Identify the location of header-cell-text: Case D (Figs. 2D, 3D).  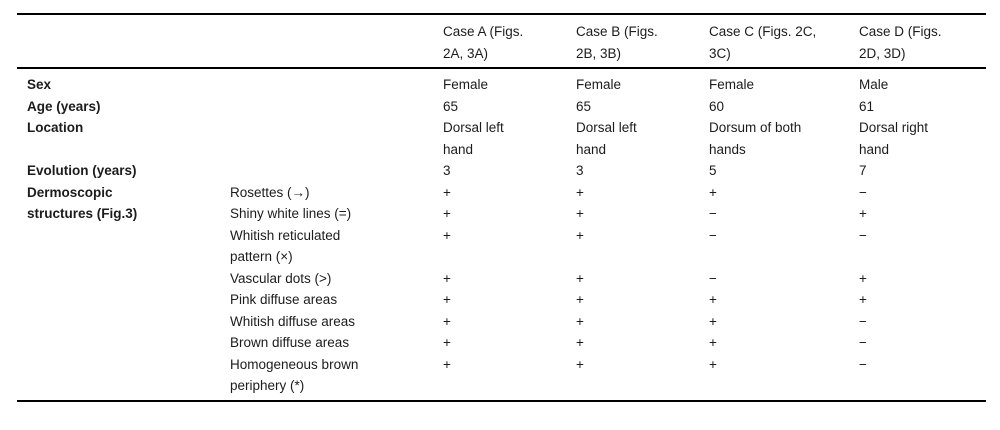
(900, 42).